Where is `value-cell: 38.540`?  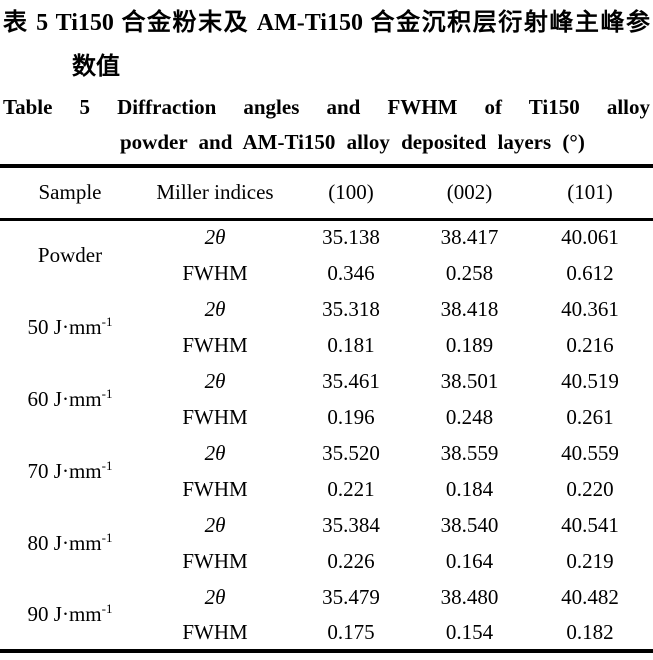
value-cell: 38.540 is located at coordinates (469, 524).